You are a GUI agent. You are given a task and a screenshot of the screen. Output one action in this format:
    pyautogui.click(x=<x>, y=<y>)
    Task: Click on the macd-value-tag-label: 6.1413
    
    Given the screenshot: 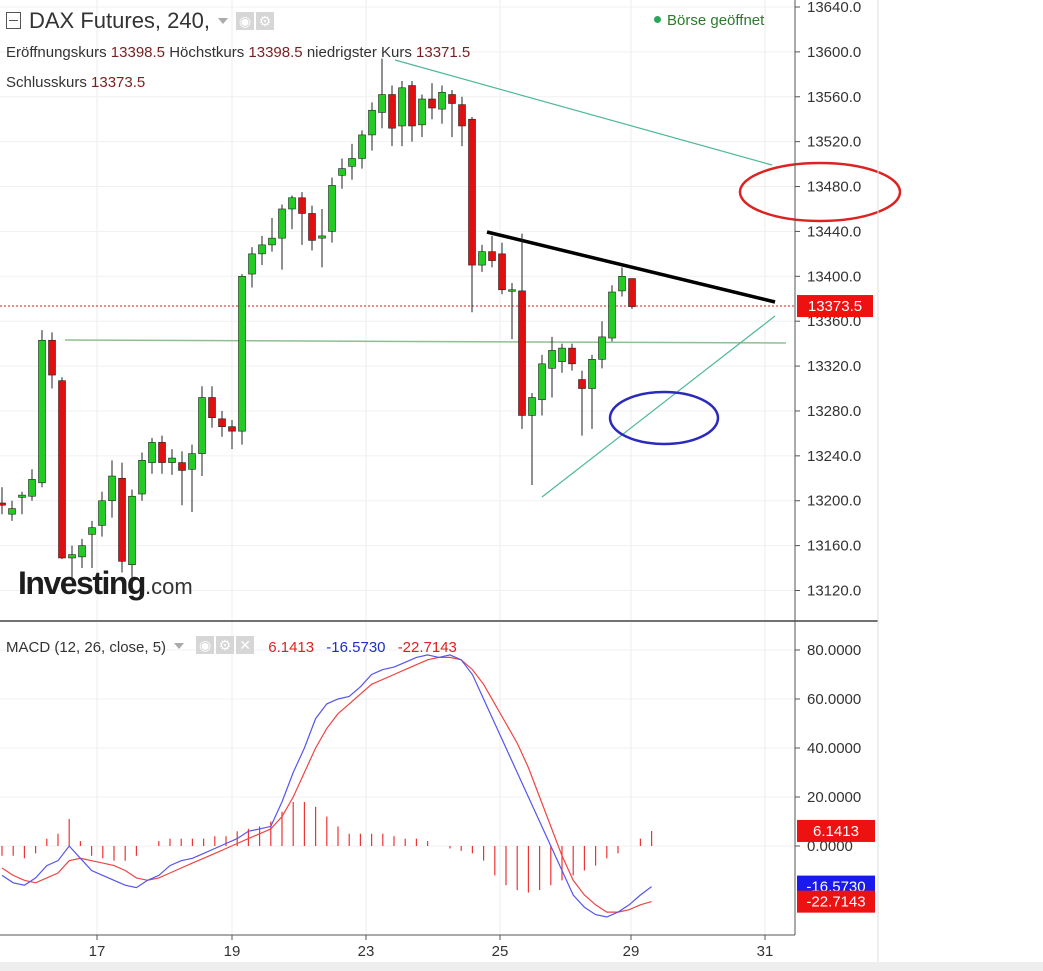 What is the action you would take?
    pyautogui.click(x=836, y=831)
    